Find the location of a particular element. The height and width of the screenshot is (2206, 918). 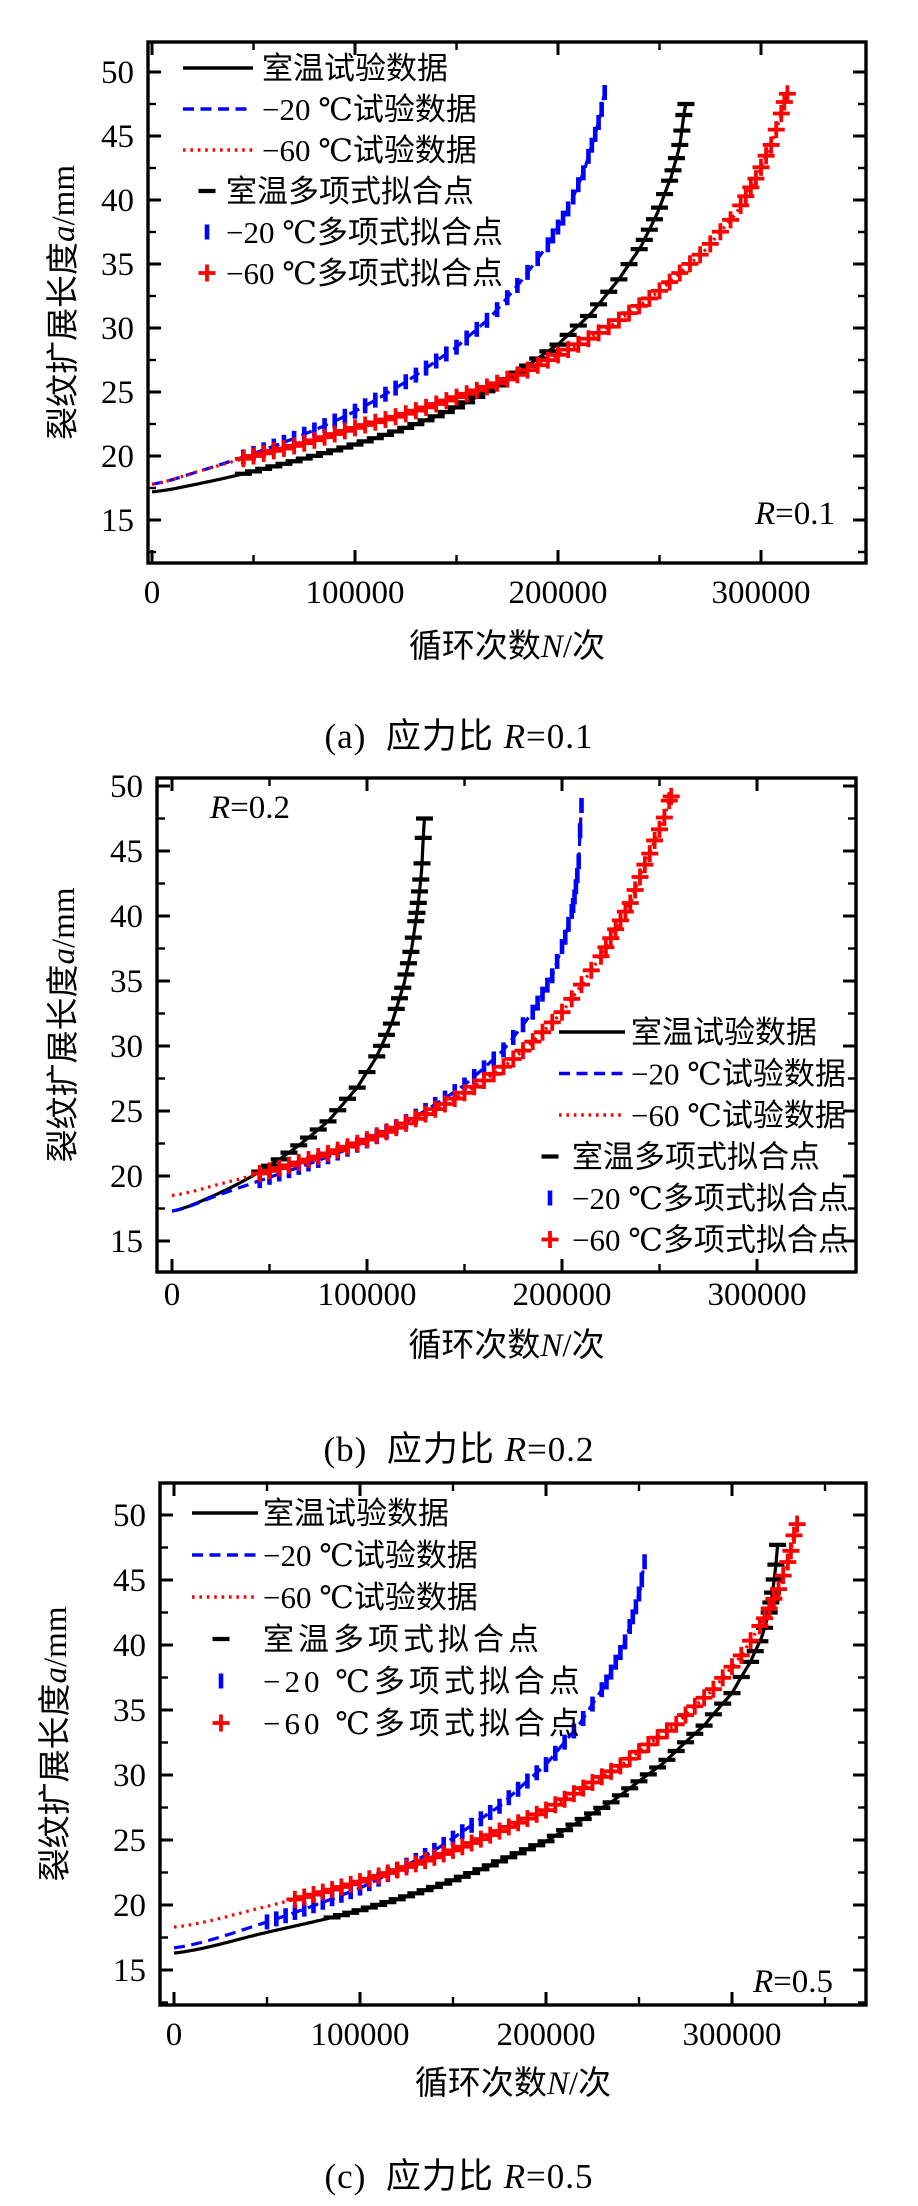

y-tick-label: 50 is located at coordinates (117, 73).